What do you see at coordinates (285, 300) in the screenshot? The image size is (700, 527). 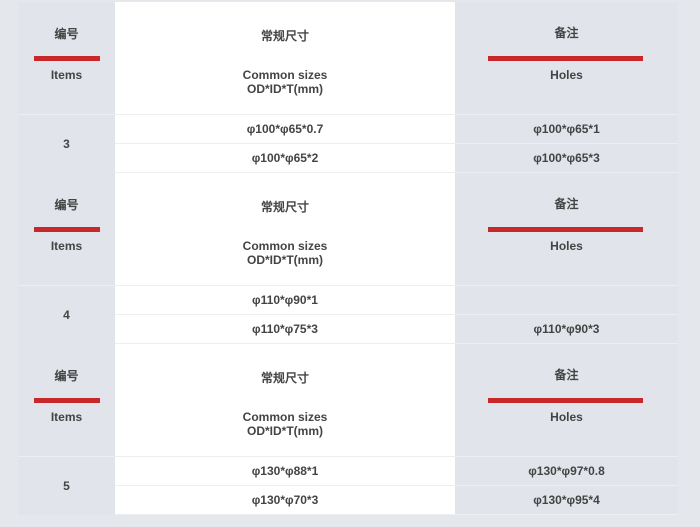 I see `size-cell: φ110*φ90*1` at bounding box center [285, 300].